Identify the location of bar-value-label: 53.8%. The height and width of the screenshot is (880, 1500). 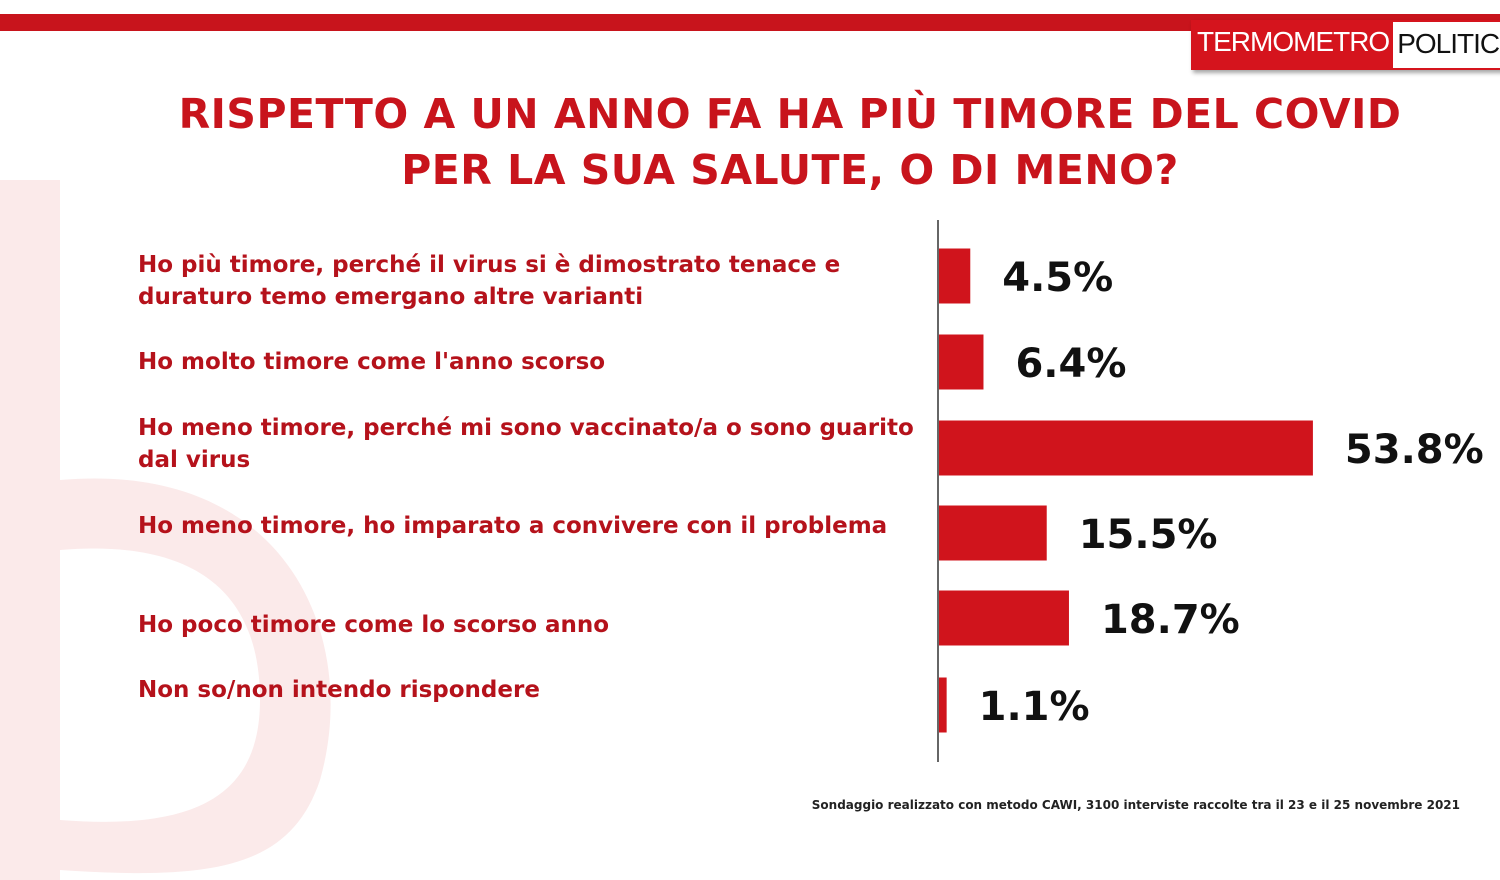
(1414, 450).